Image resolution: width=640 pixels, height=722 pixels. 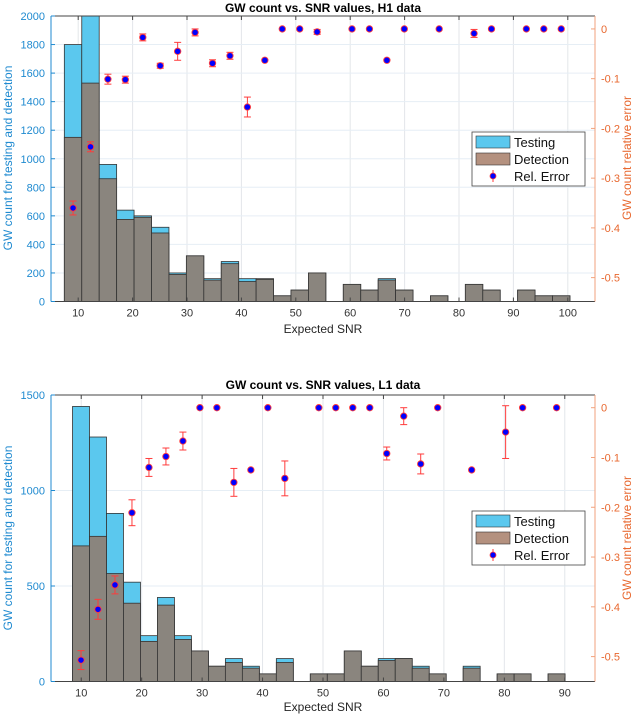 What do you see at coordinates (81, 694) in the screenshot?
I see `x-tick-label: 10` at bounding box center [81, 694].